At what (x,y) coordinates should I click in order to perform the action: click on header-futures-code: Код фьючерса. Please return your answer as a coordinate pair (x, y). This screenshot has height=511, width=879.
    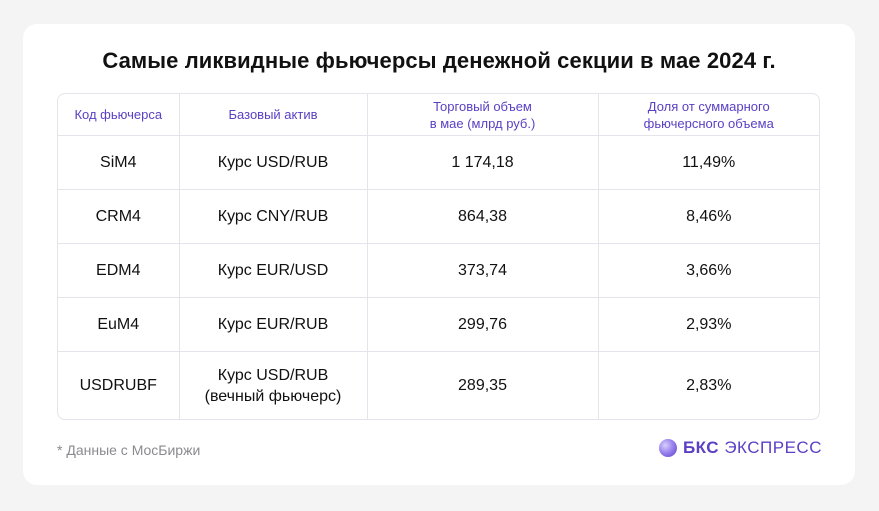
    Looking at the image, I should click on (119, 115).